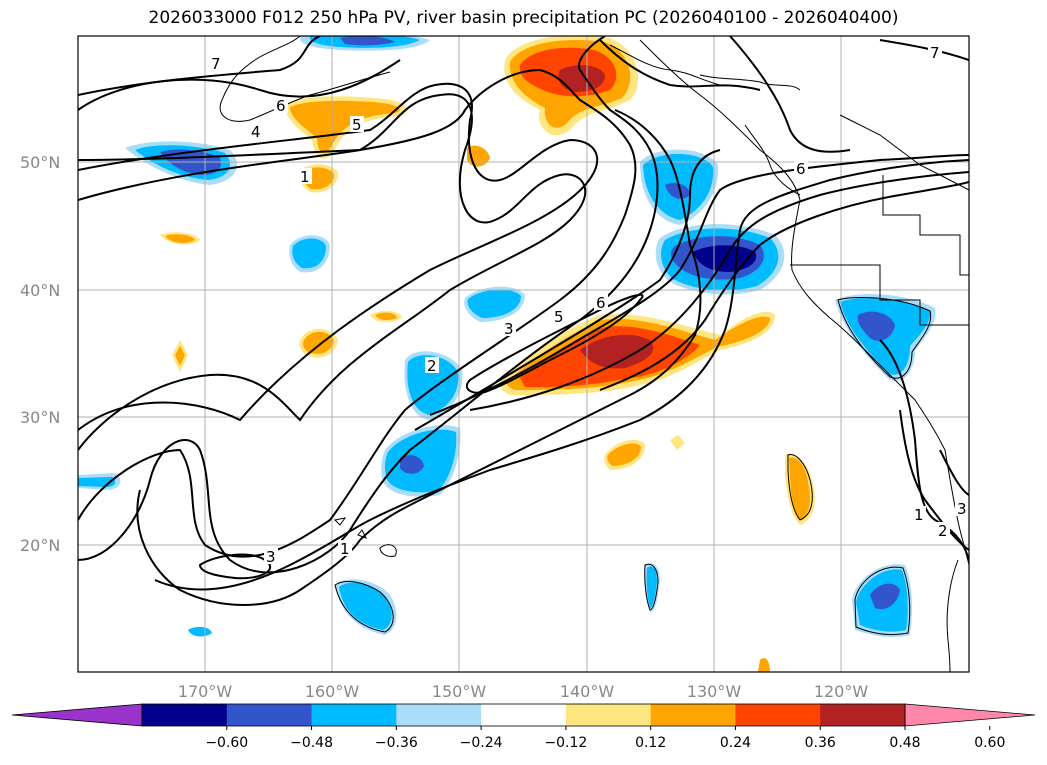 This screenshot has height=765, width=1047. What do you see at coordinates (205, 691) in the screenshot?
I see `lon-label: 170°W` at bounding box center [205, 691].